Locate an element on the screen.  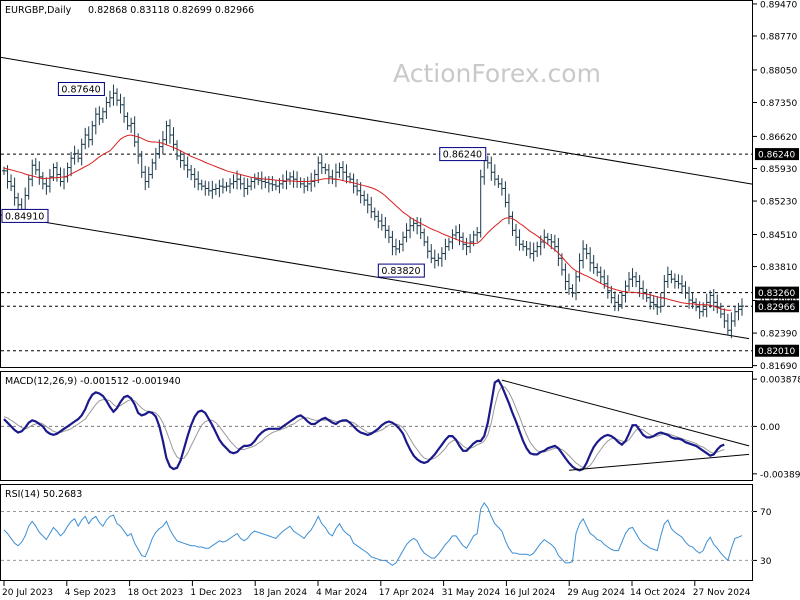
annotation-label: 0.86240 is located at coordinates (462, 155).